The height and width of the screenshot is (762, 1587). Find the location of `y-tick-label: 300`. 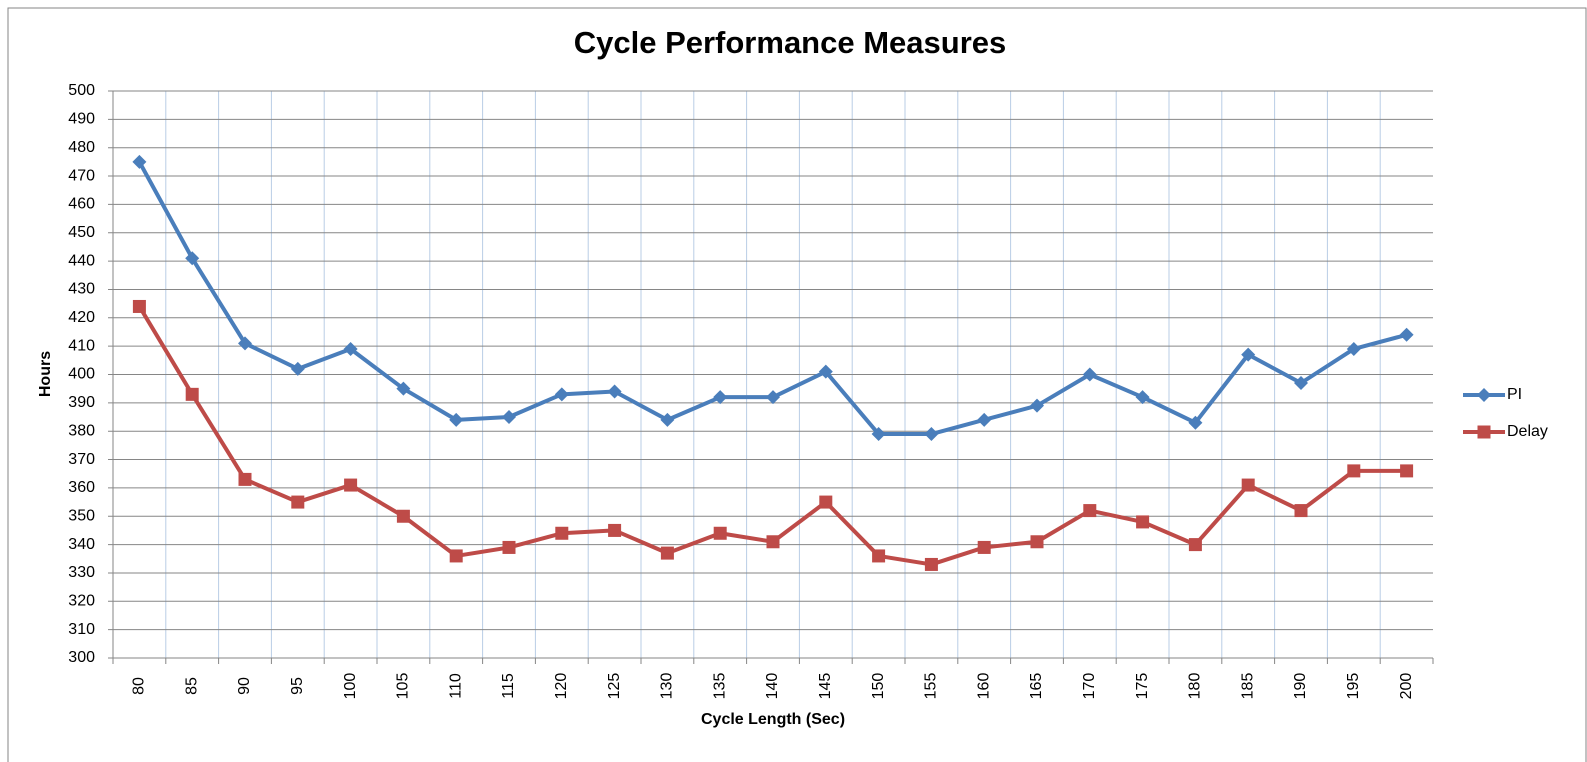

y-tick-label: 300 is located at coordinates (81, 657).